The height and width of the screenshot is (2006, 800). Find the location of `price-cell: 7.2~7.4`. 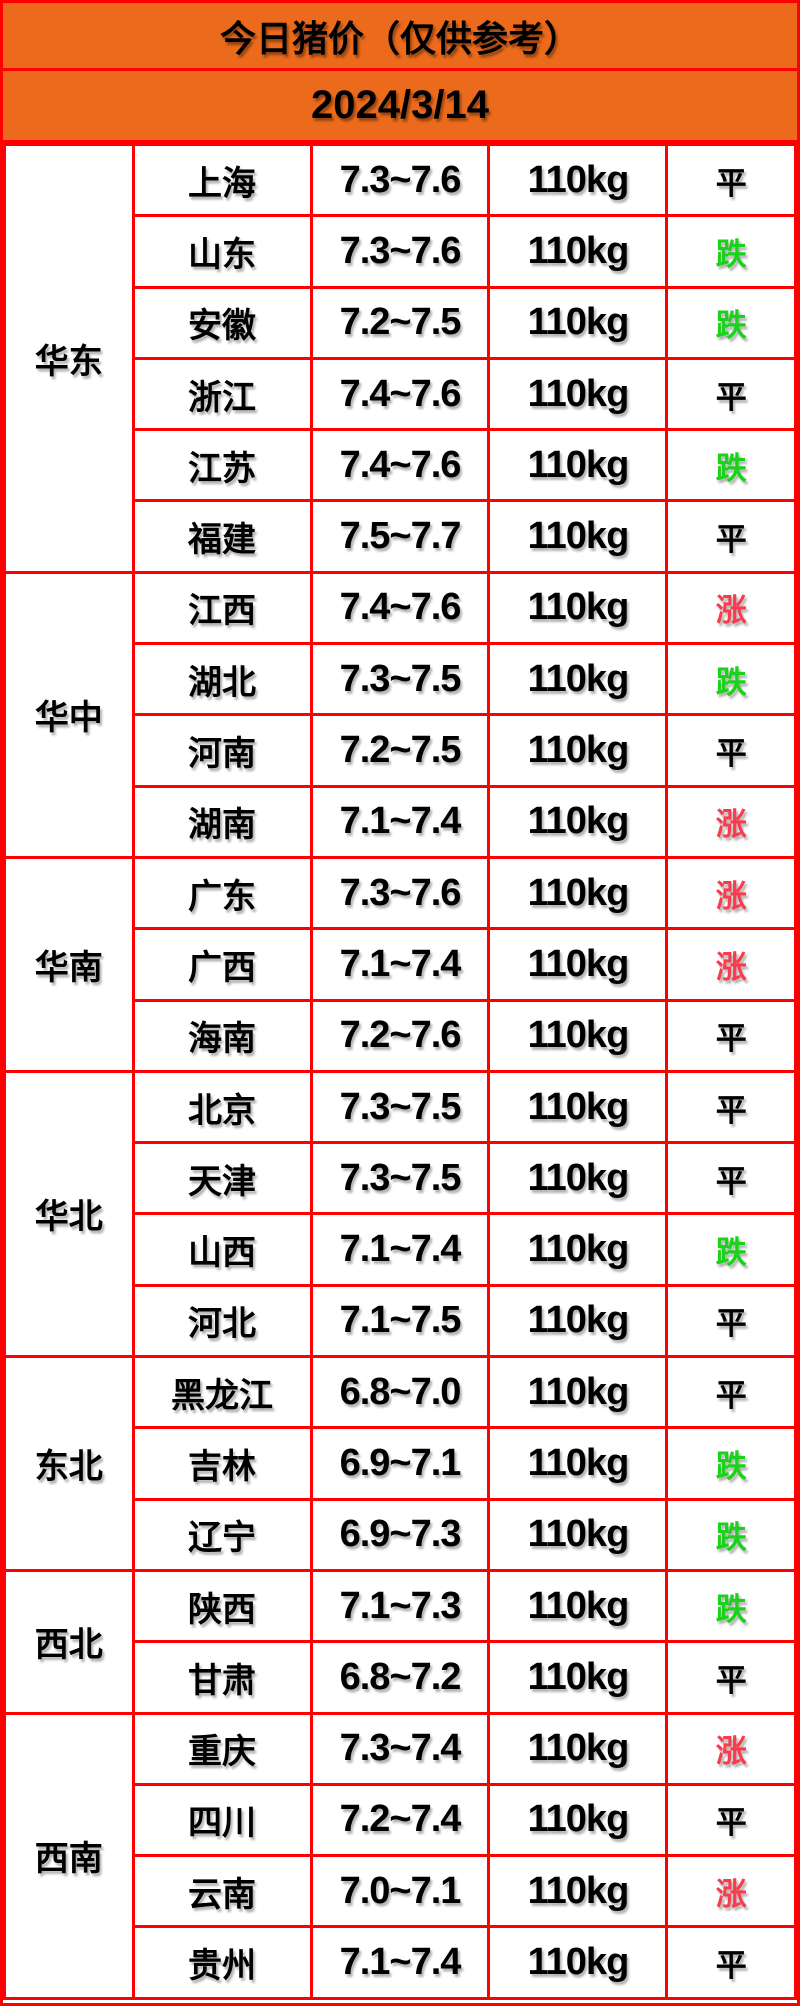

price-cell: 7.2~7.4 is located at coordinates (400, 1820).